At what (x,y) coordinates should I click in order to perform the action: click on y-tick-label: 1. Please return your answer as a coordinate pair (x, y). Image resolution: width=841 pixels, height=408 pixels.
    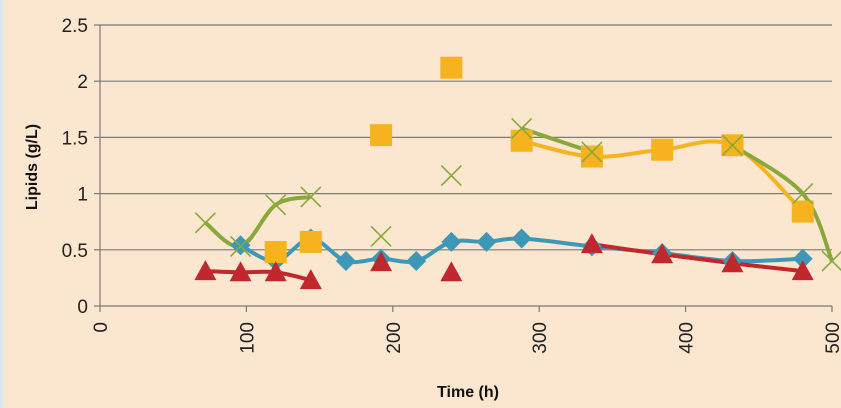
    Looking at the image, I should click on (82, 195).